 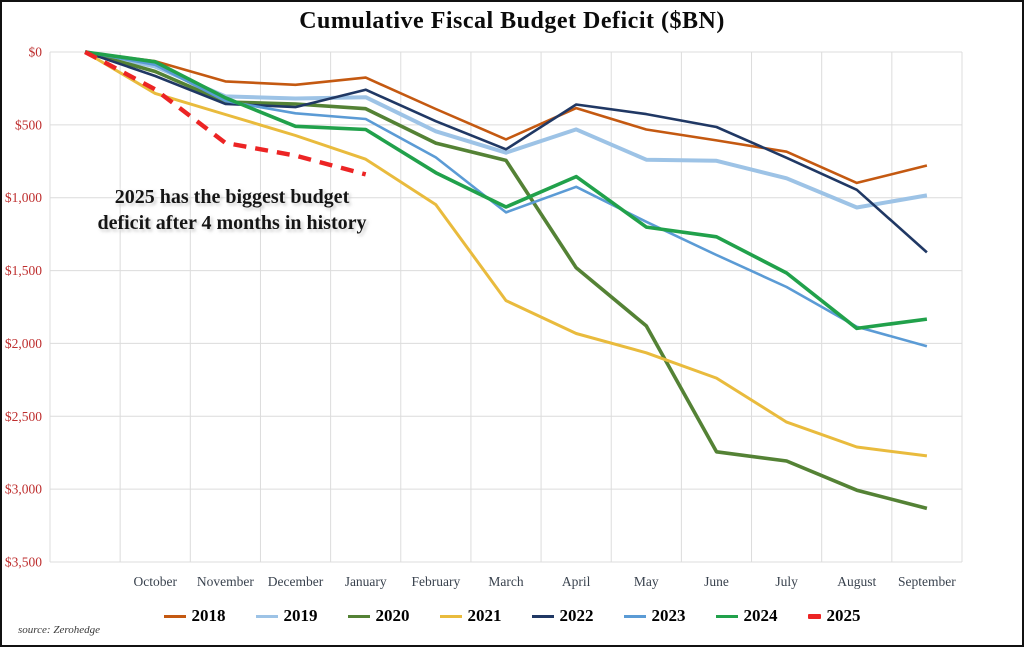 What do you see at coordinates (28, 124) in the screenshot?
I see `y-axis-tick-label: $500` at bounding box center [28, 124].